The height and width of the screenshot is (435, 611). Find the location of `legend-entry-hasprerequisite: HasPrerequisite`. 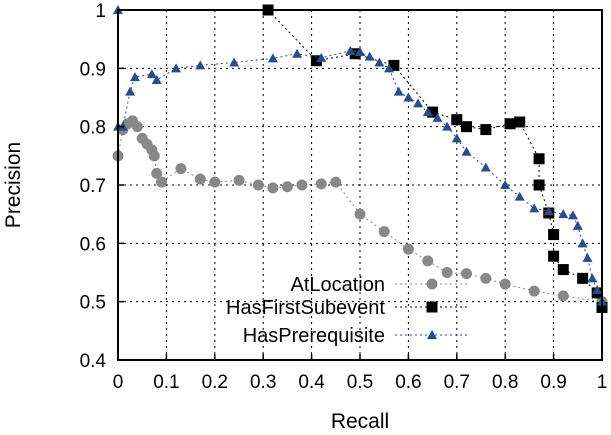

legend-entry-hasprerequisite: HasPrerequisite is located at coordinates (356, 336).